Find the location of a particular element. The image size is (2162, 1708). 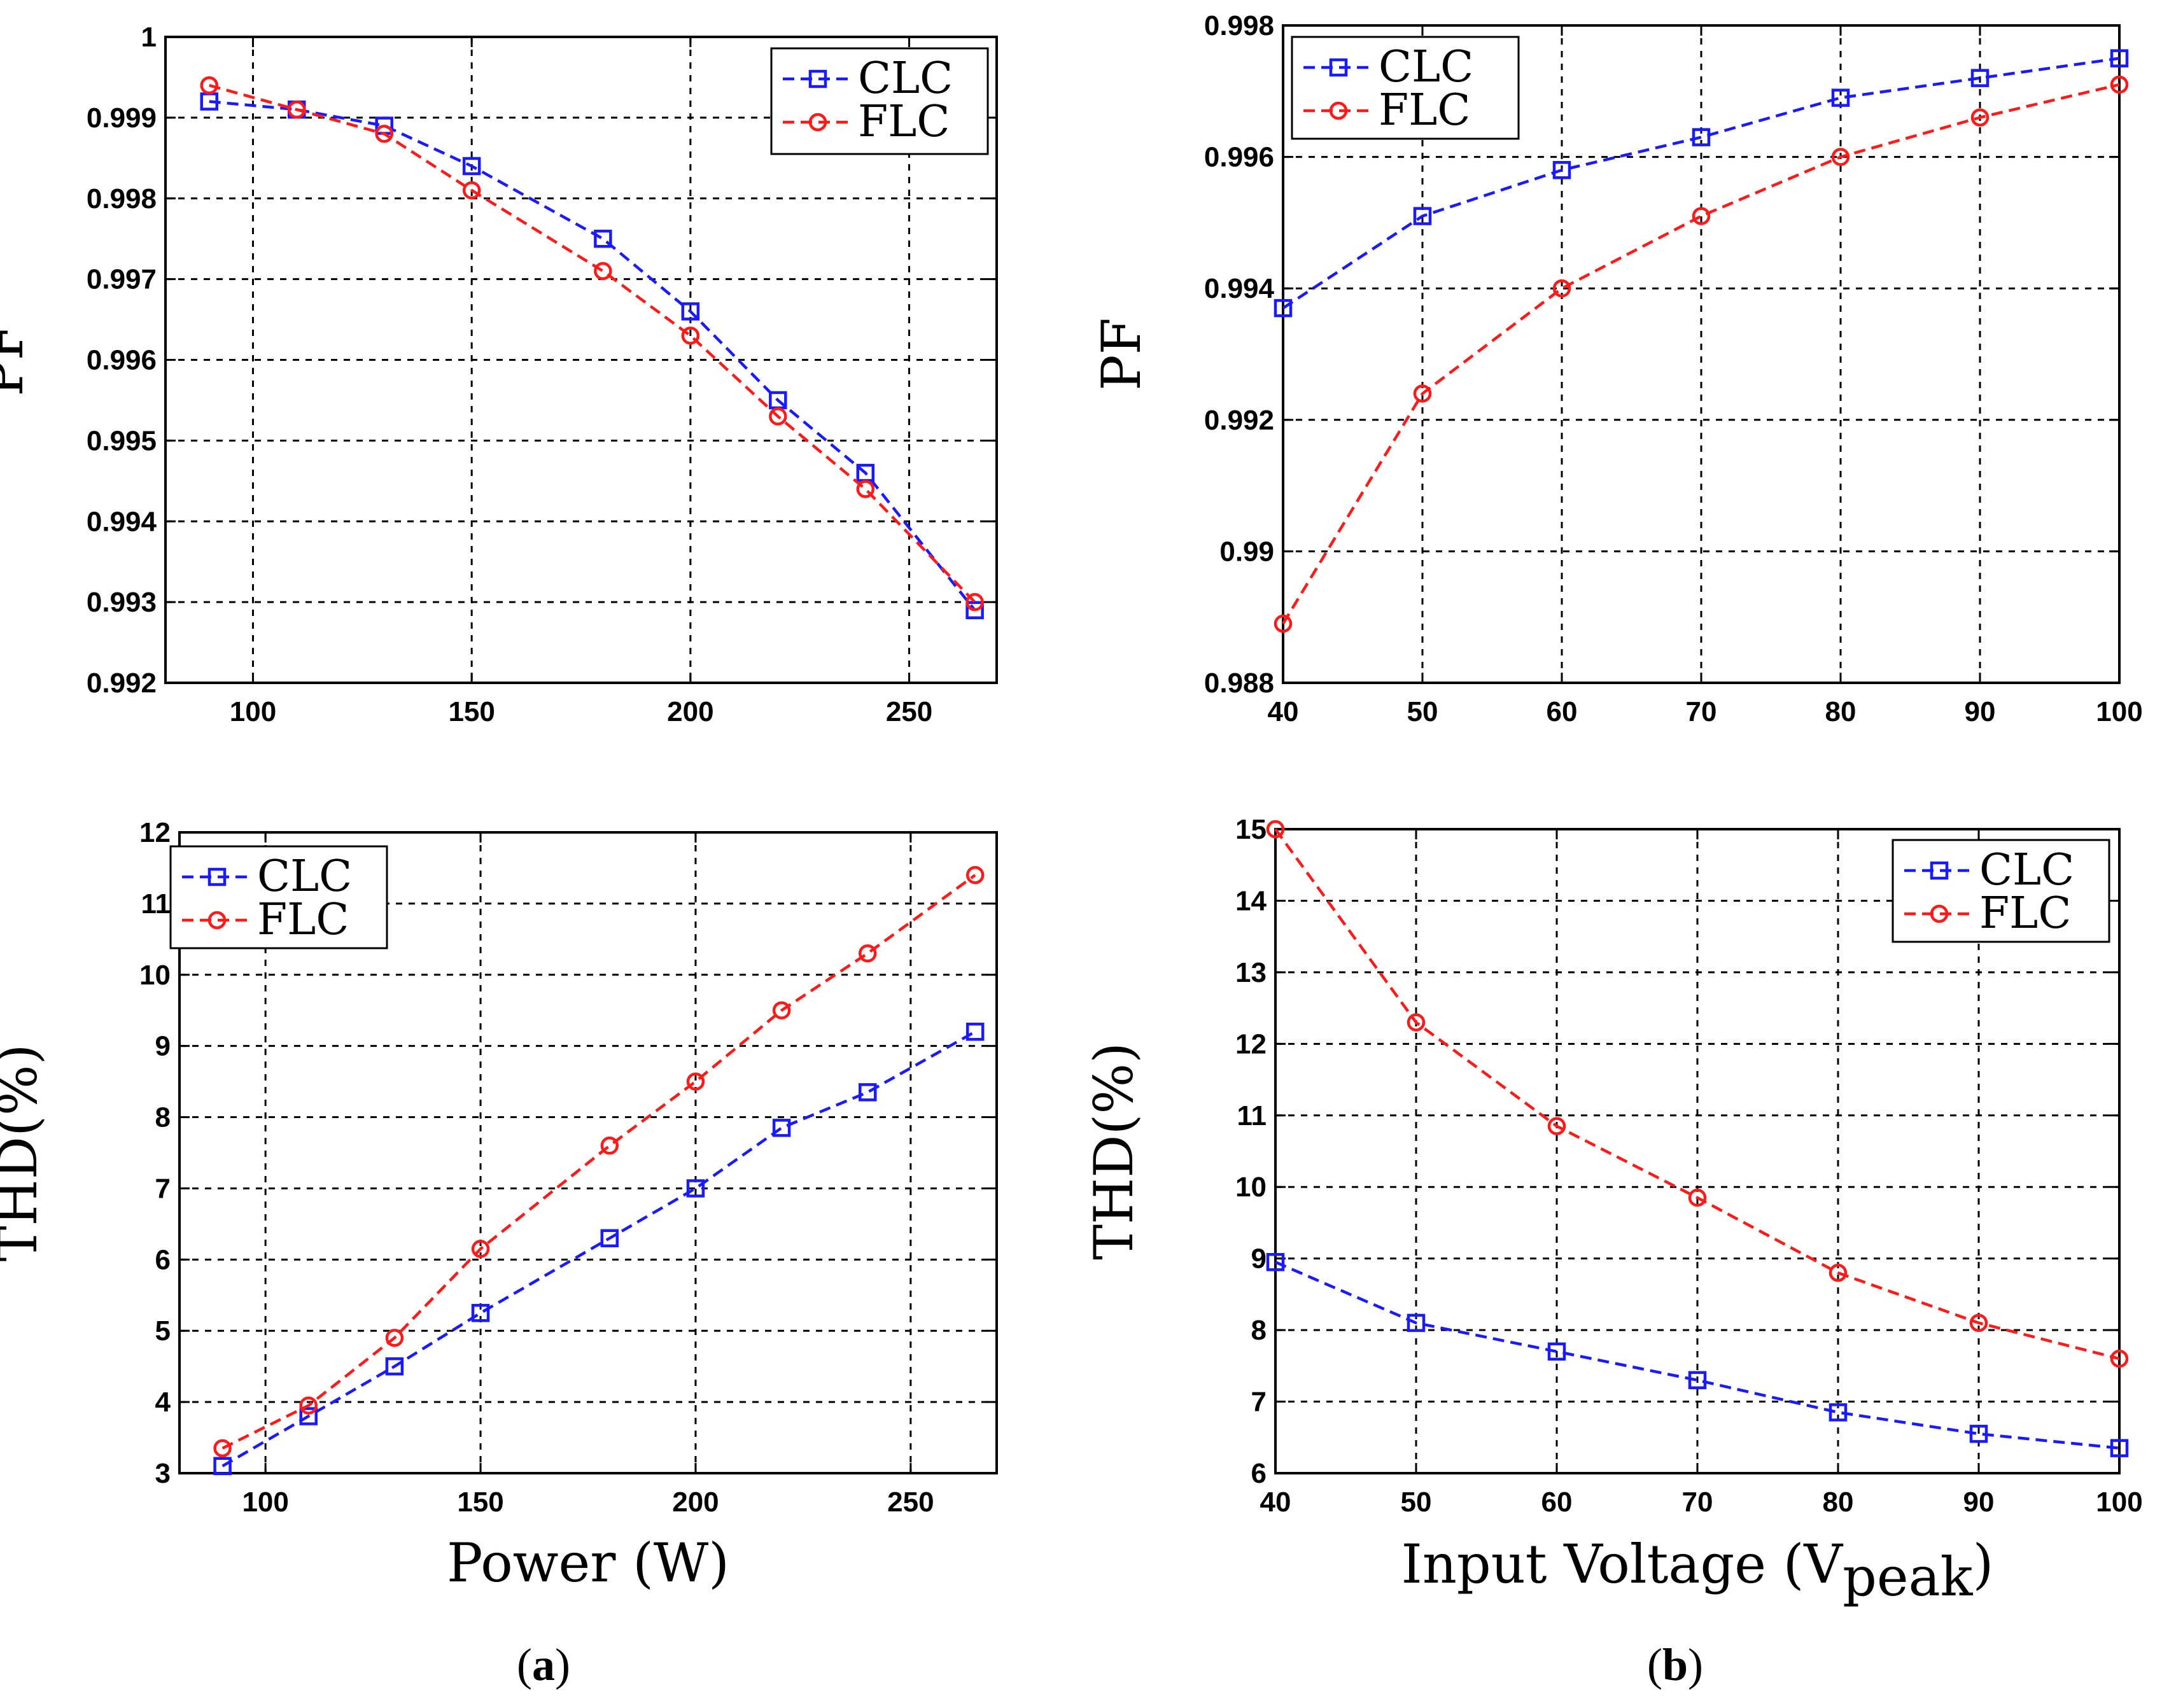

x-axis-title-subscript: peak is located at coordinates (1908, 1577).